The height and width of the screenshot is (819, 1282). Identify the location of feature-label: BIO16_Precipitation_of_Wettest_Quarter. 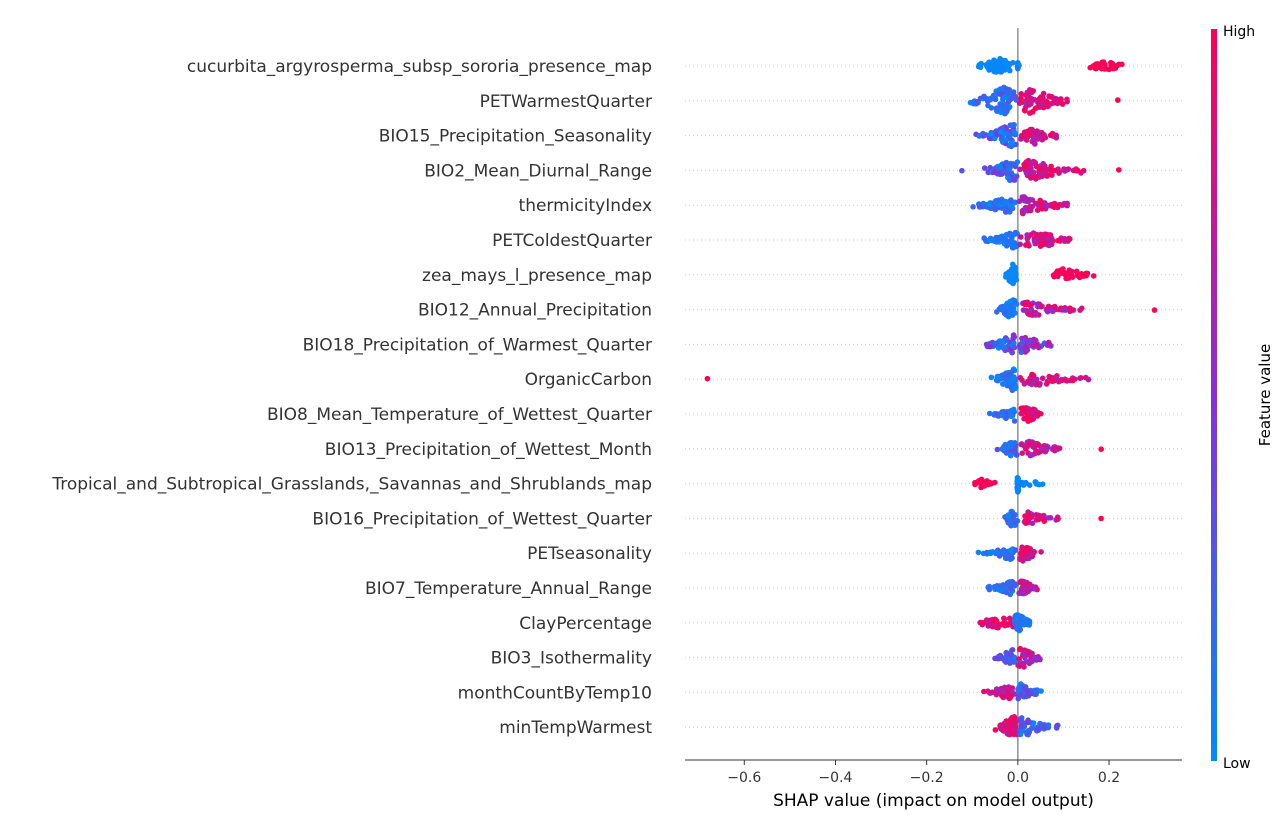
(482, 519).